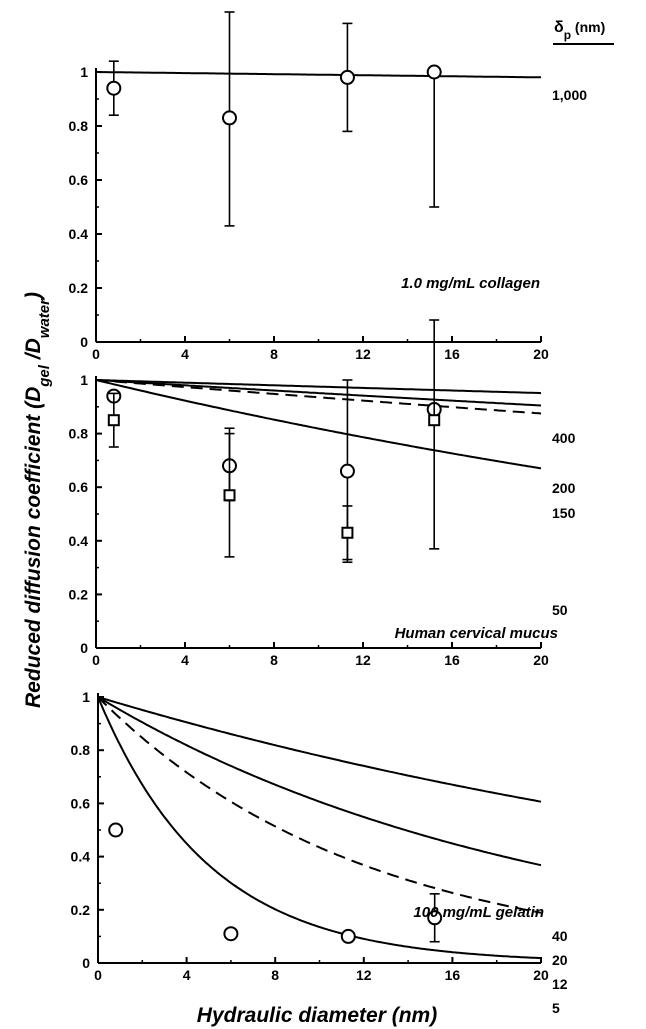 This screenshot has width=646, height=1029. Describe the element at coordinates (33, 547) in the screenshot. I see `y-axis-title-prefix: Reduced diffusion coefficient (D` at that location.